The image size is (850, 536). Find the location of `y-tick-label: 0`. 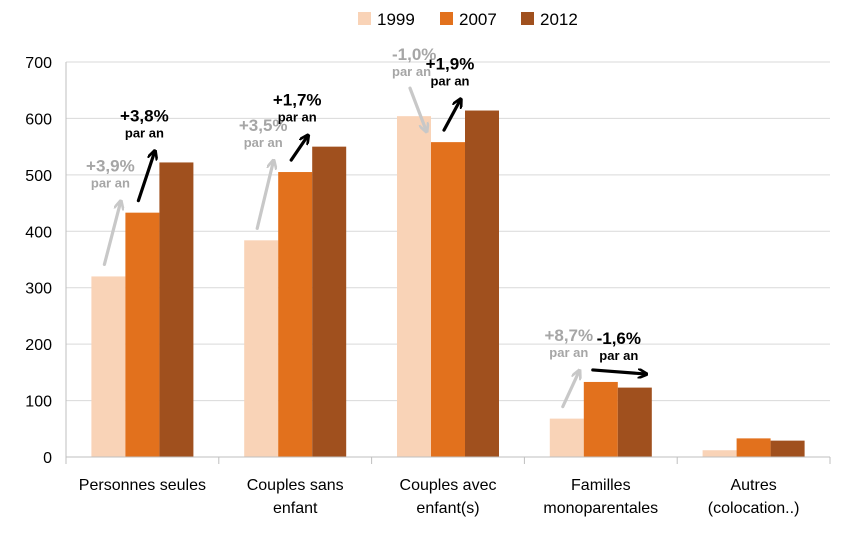

y-tick-label: 0 is located at coordinates (47, 458).